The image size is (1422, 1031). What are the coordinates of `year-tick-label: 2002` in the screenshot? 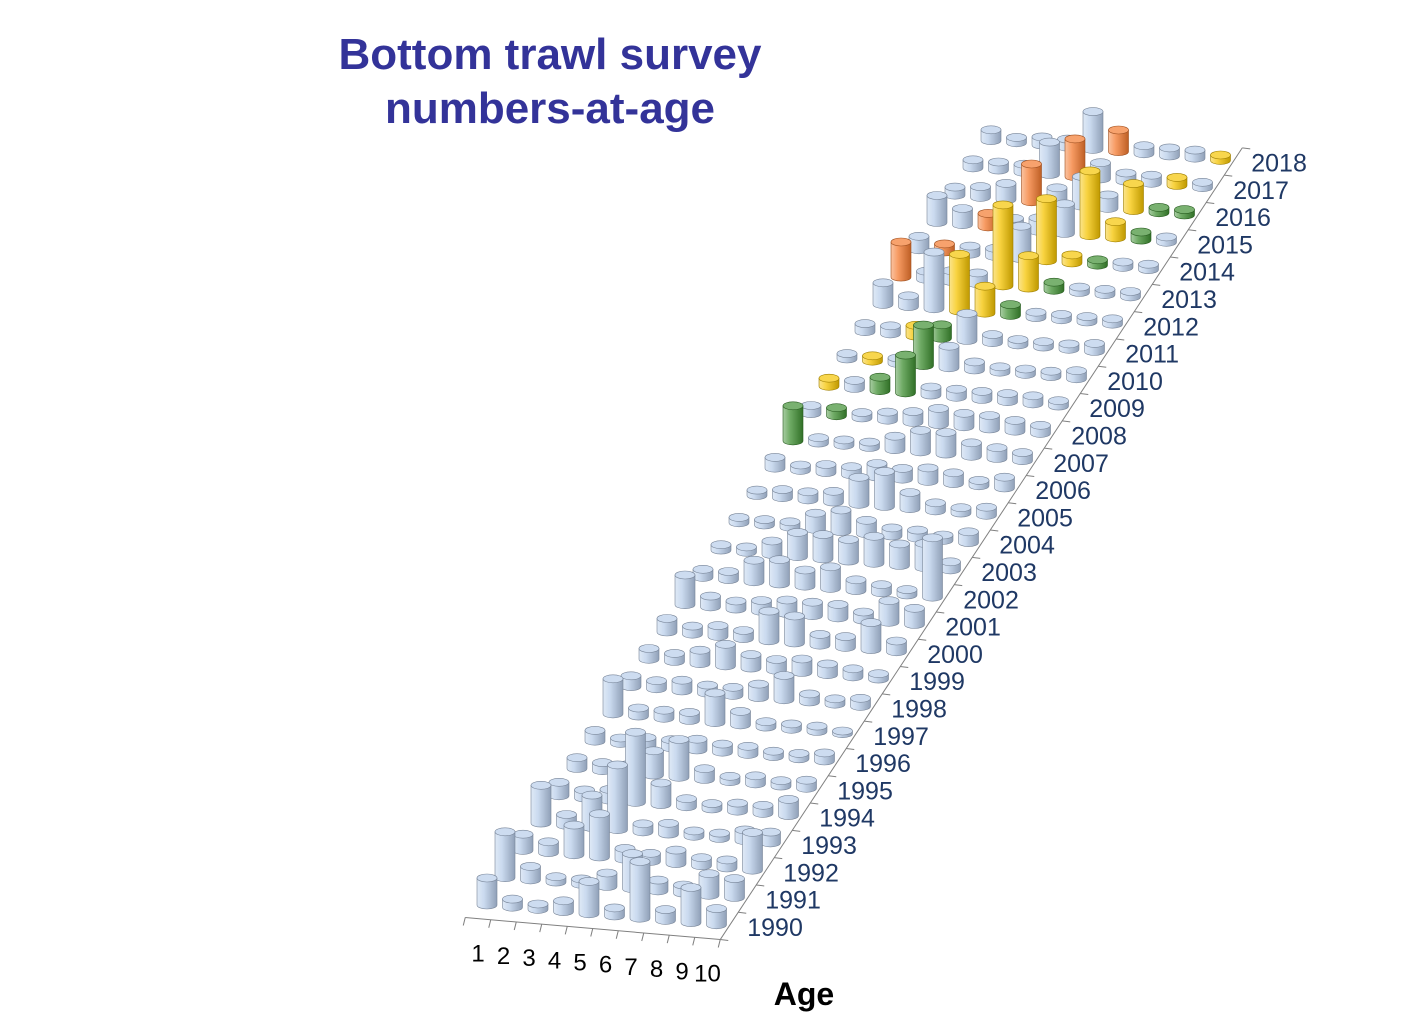 It's located at (991, 600).